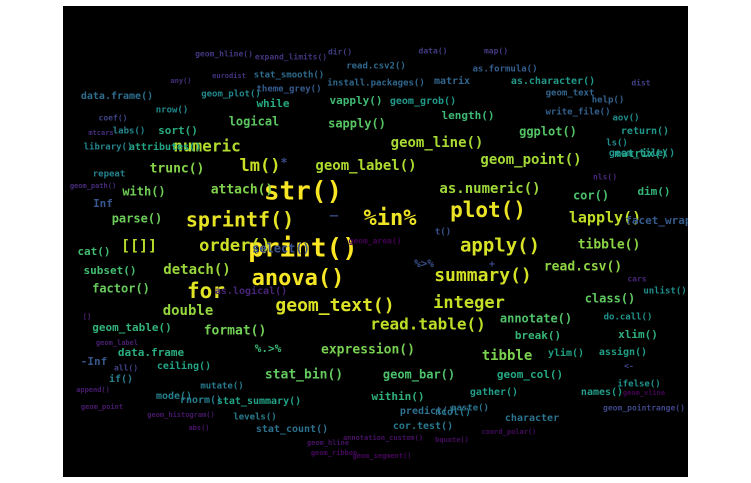  I want to click on cloud-word: nrow(), so click(172, 111).